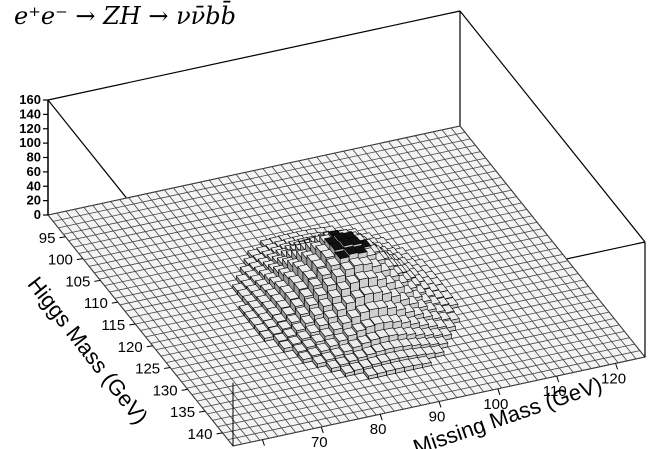 The width and height of the screenshot is (654, 449). I want to click on y-tick-label: 100, so click(60, 260).